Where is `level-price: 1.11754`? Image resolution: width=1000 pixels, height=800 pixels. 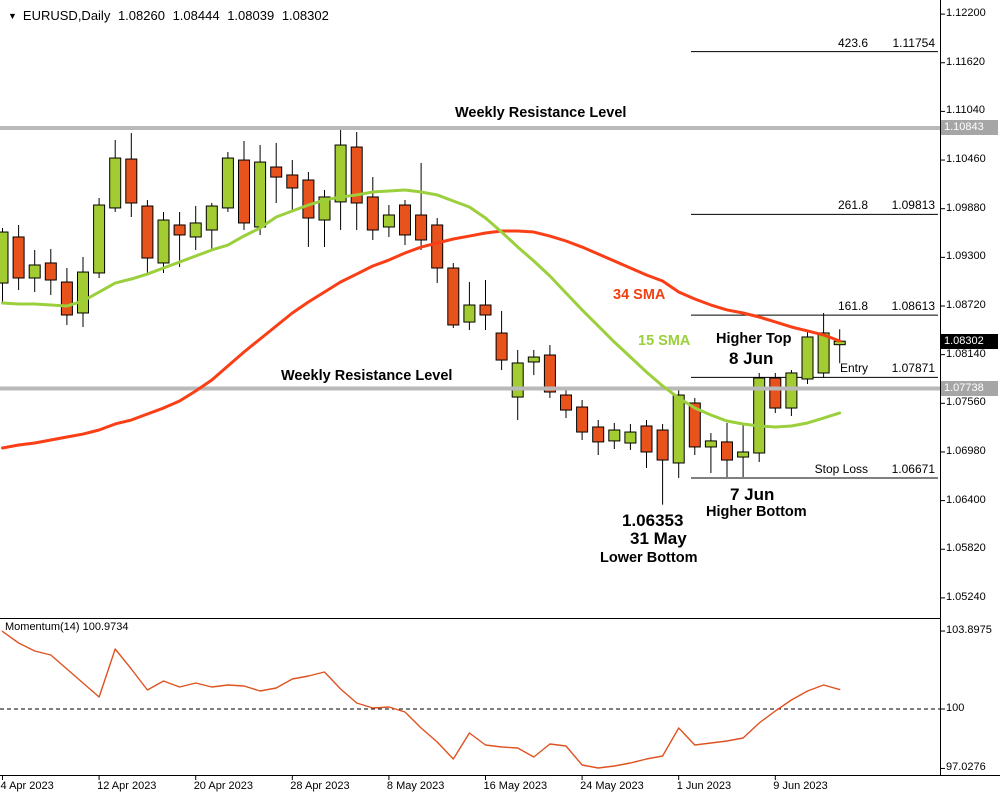
level-price: 1.11754 is located at coordinates (914, 42).